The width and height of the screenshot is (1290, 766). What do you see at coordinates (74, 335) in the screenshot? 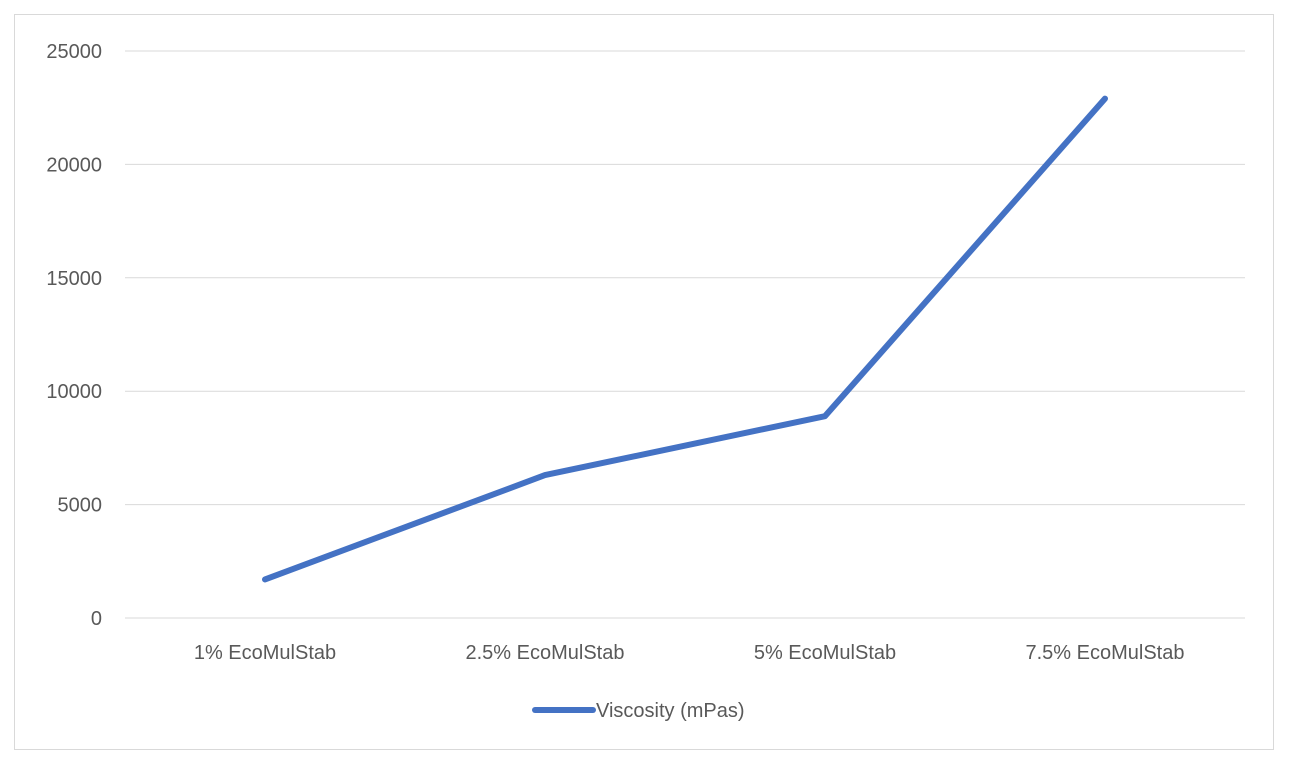
I see `y-axis-tick-labels: 0 5000 10000 15000 20000 25000` at bounding box center [74, 335].